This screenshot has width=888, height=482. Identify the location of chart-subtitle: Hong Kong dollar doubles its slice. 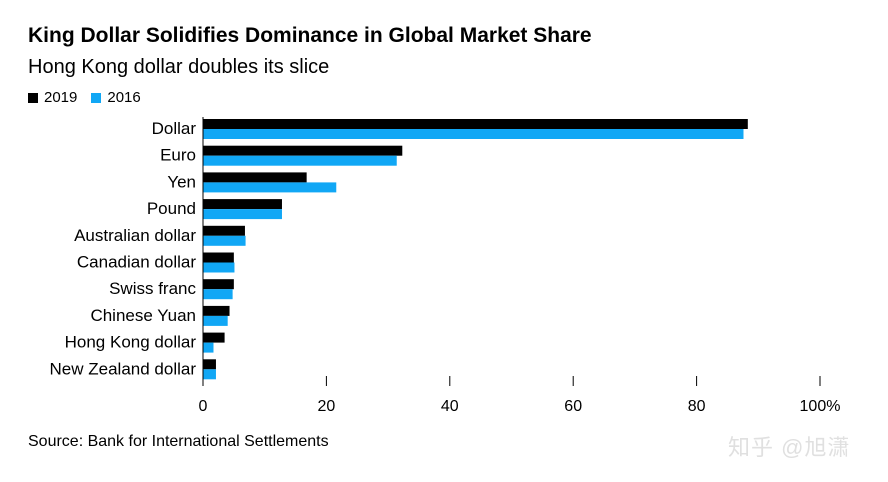
(179, 67).